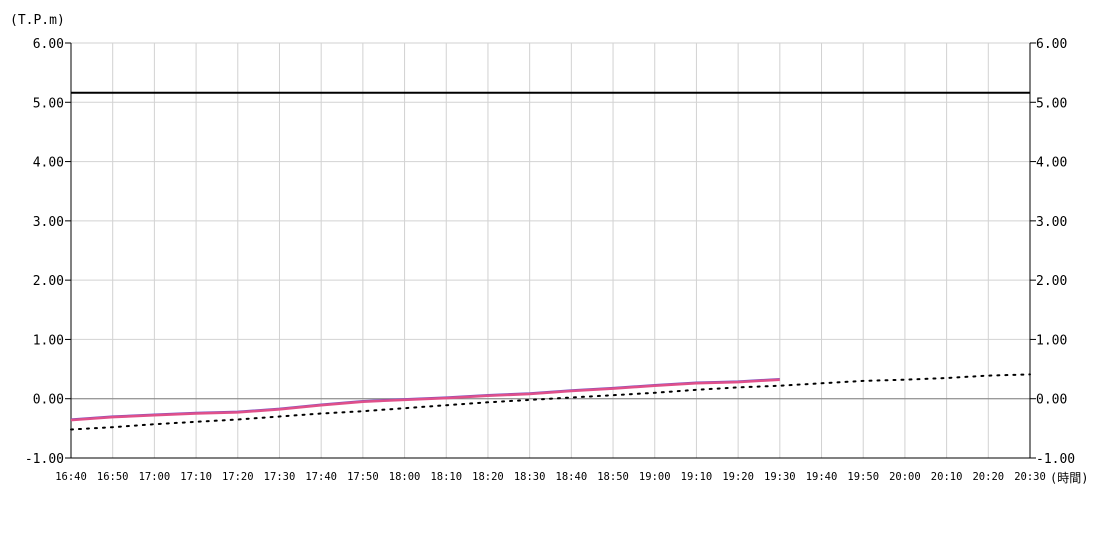 The height and width of the screenshot is (550, 1100). Describe the element at coordinates (822, 477) in the screenshot. I see `x-tick-label: 19:40` at that location.